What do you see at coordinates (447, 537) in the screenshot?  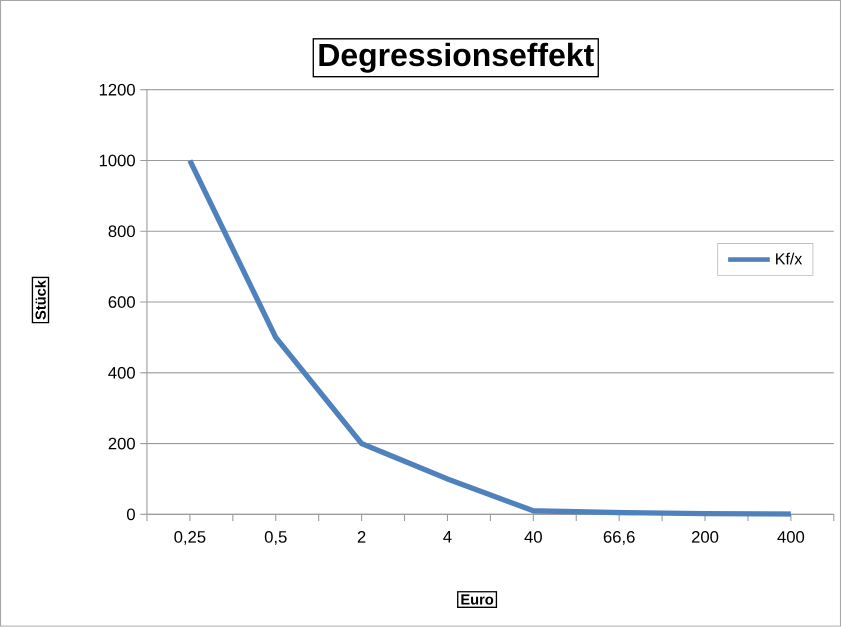 I see `x-tick-label: 4` at bounding box center [447, 537].